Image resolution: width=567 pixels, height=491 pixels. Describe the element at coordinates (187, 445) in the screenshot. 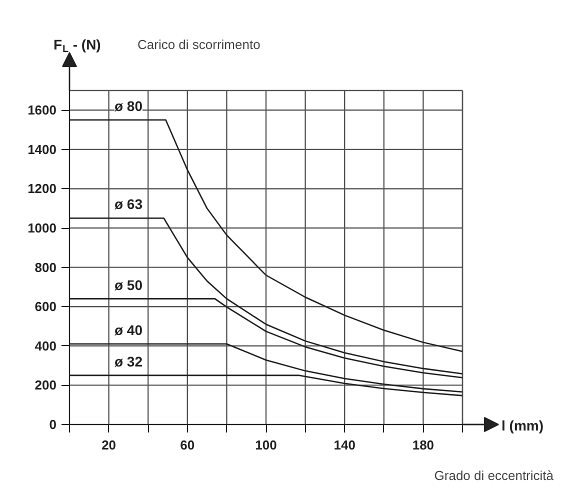

I see `x-tick-label: 60` at that location.